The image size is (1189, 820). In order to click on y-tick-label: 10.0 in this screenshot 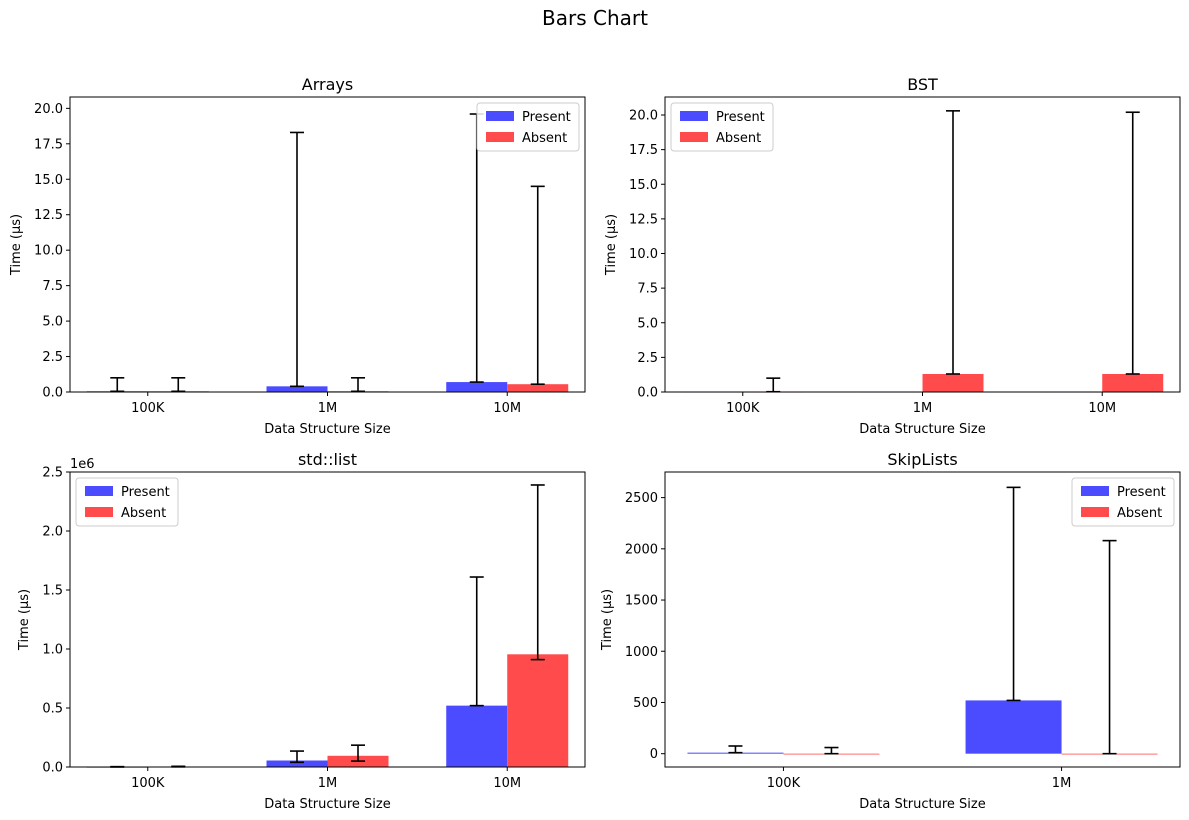, I will do `click(48, 251)`.